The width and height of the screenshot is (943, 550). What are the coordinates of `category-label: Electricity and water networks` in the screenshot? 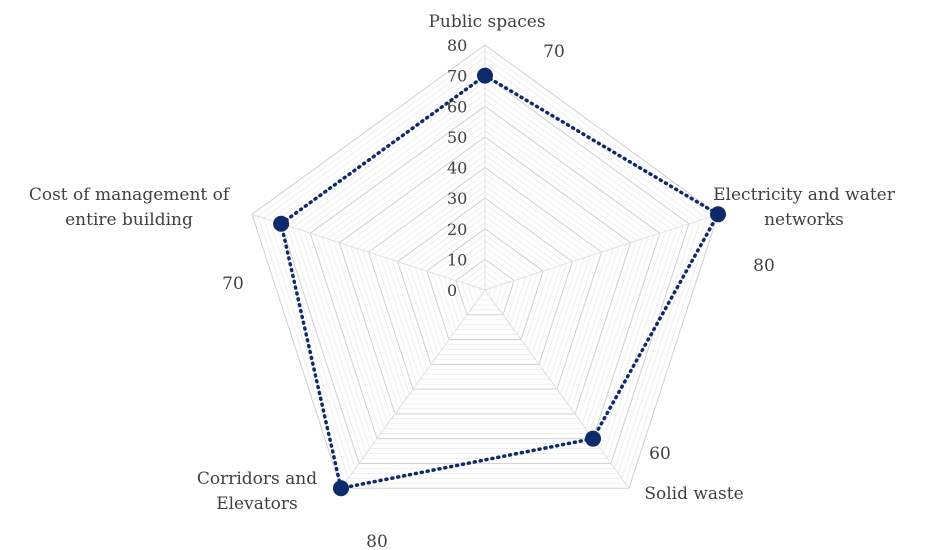 It's located at (804, 207).